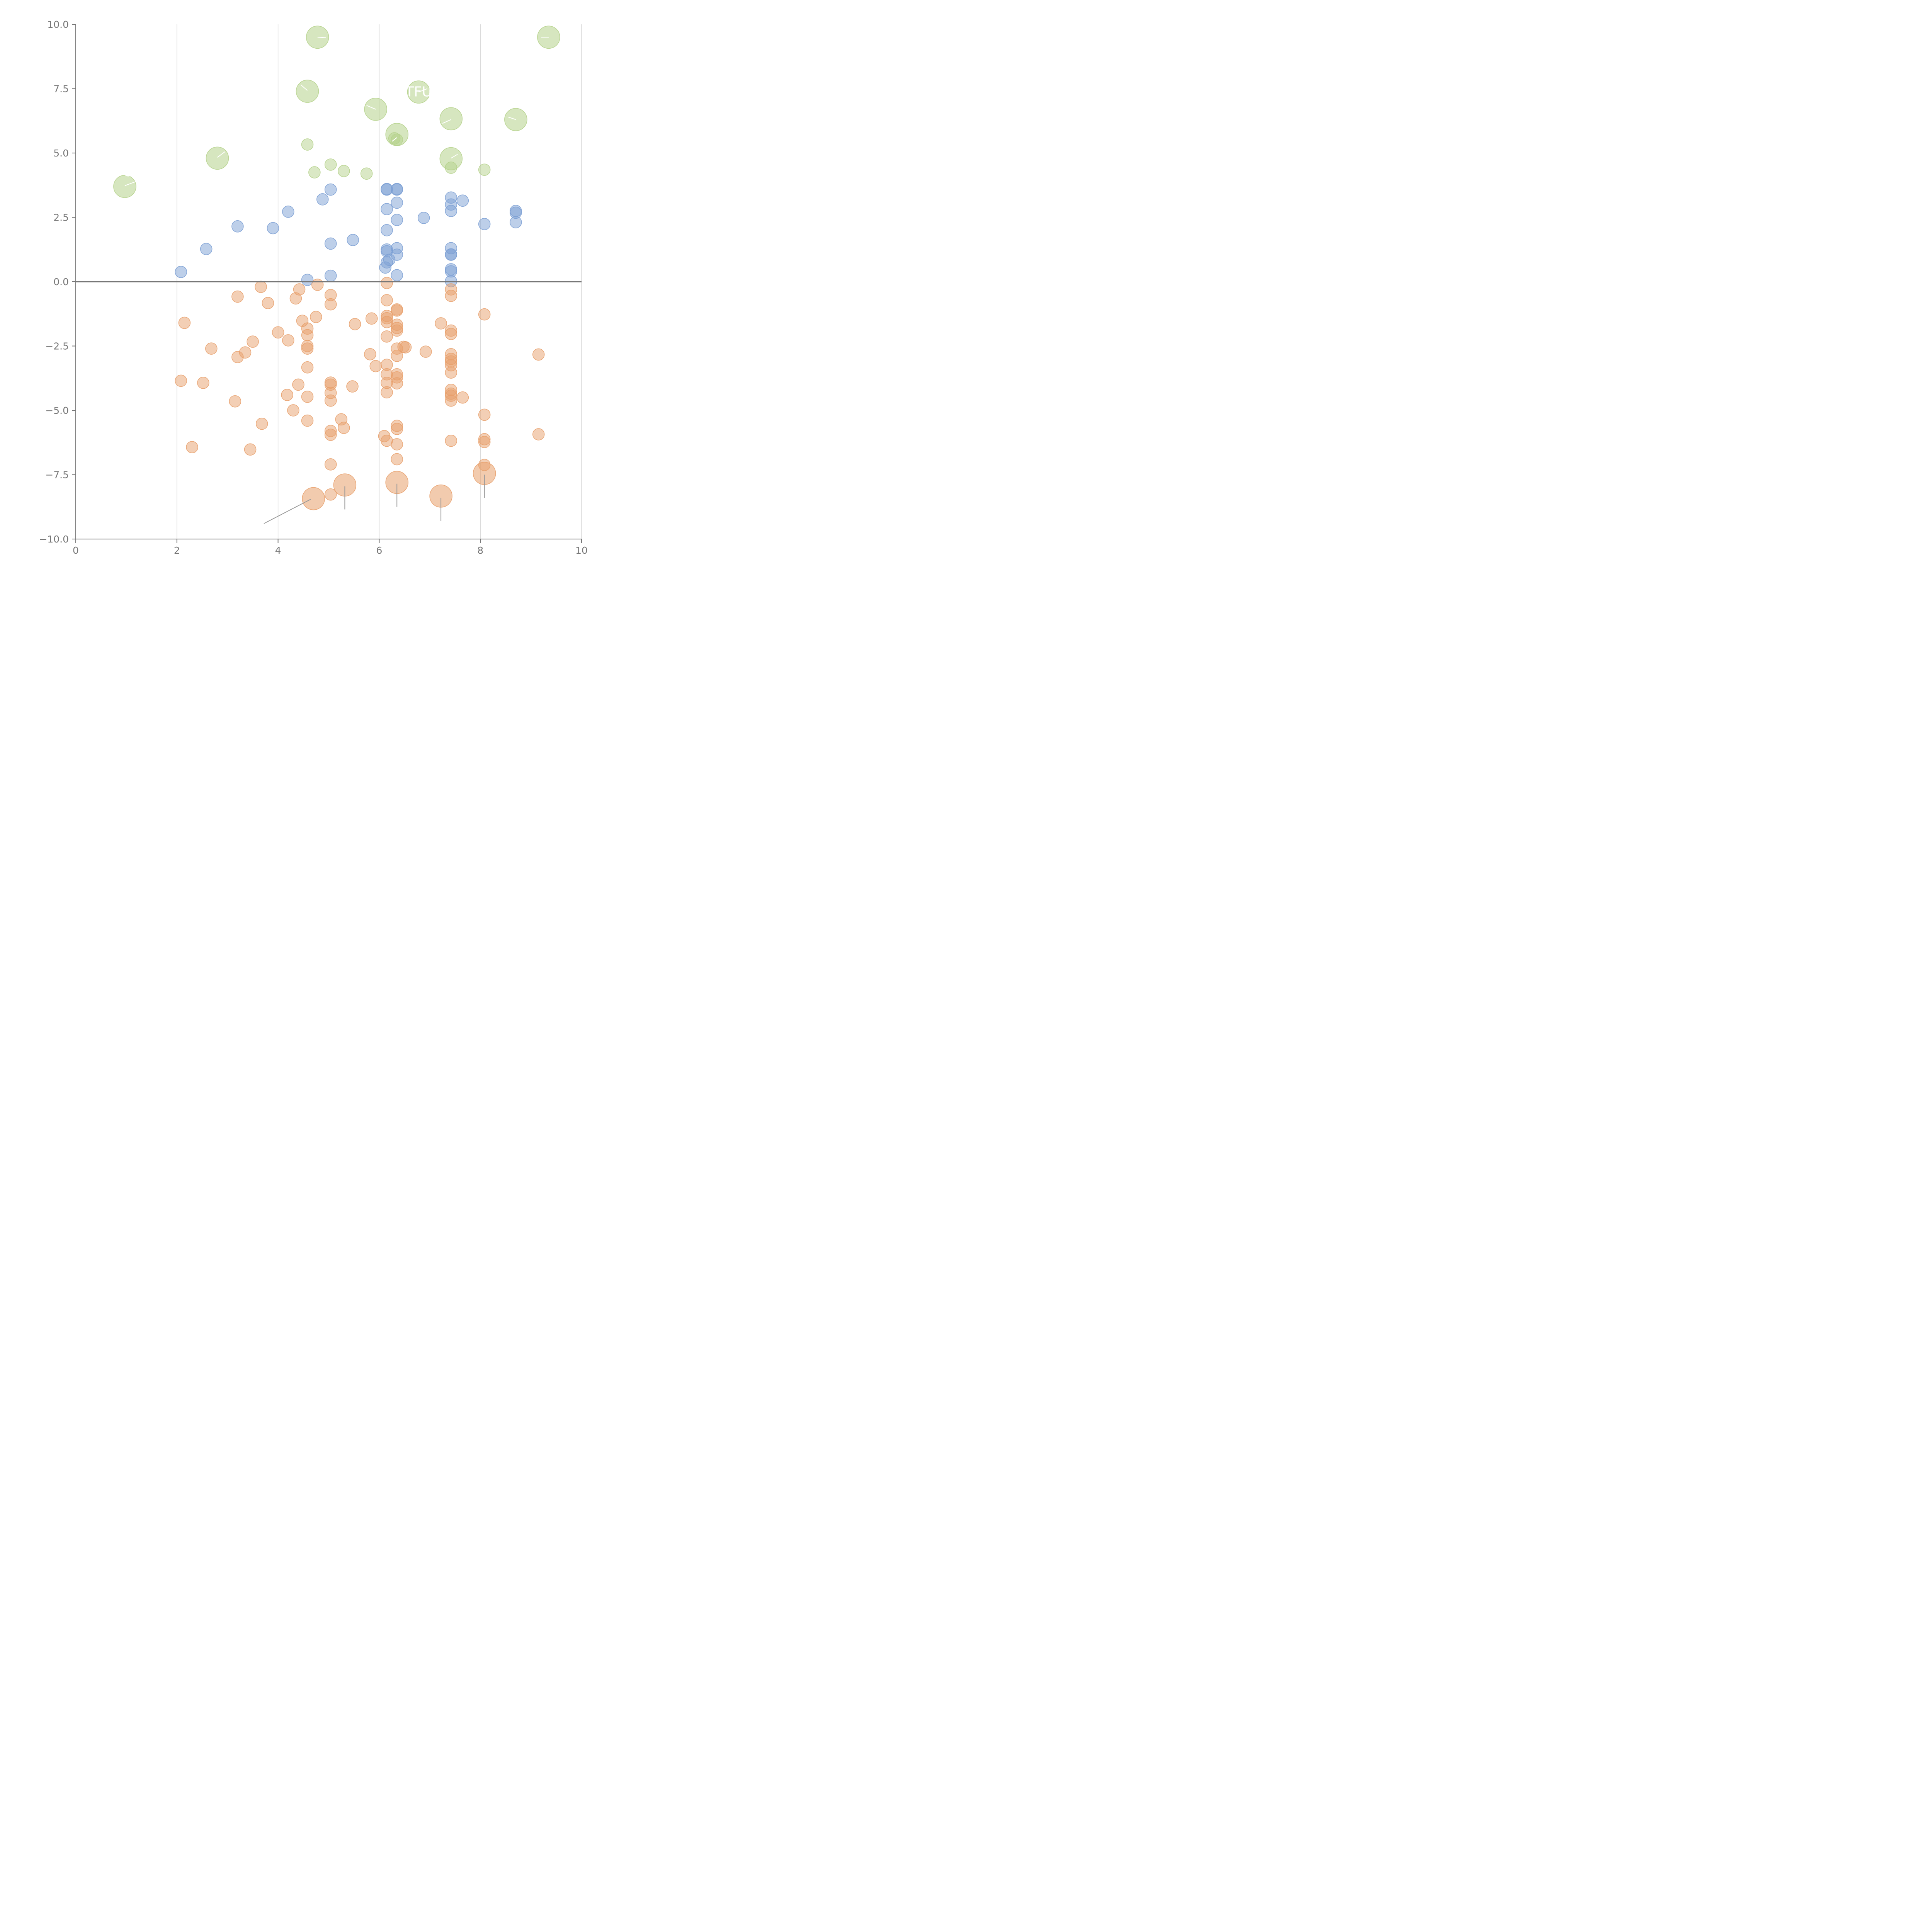  Describe the element at coordinates (360, 316) in the screenshot. I see `small-bubbles` at that location.